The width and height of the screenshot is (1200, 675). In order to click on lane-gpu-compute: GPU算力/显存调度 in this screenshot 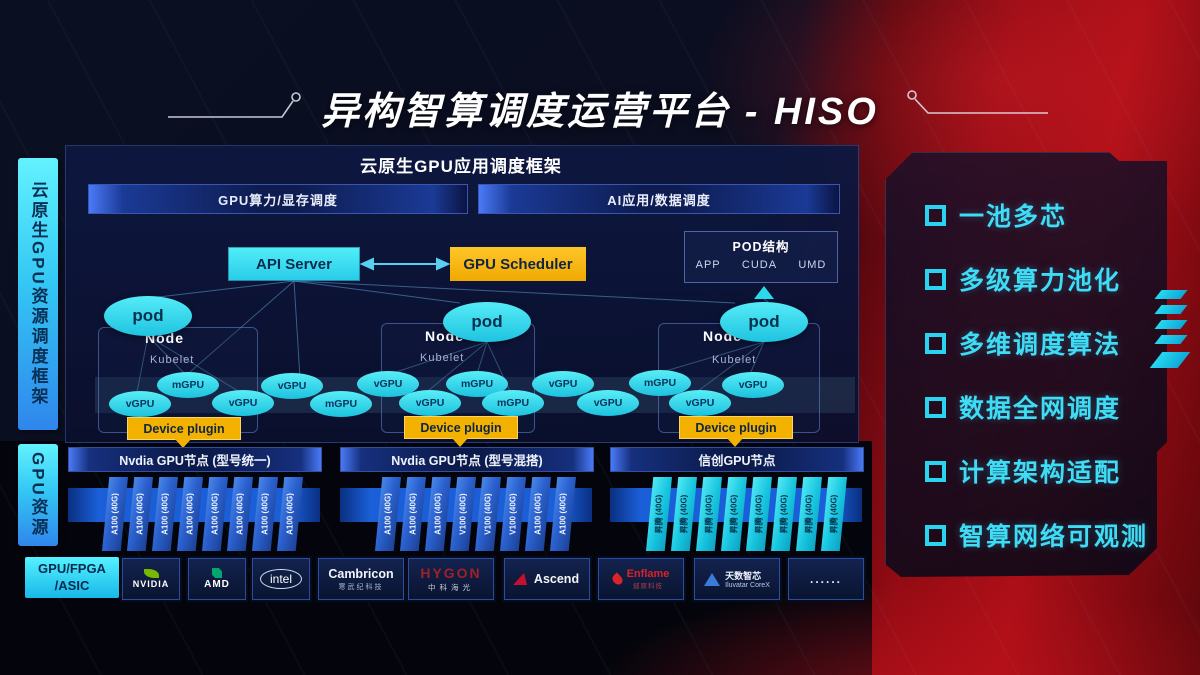, I will do `click(278, 199)`.